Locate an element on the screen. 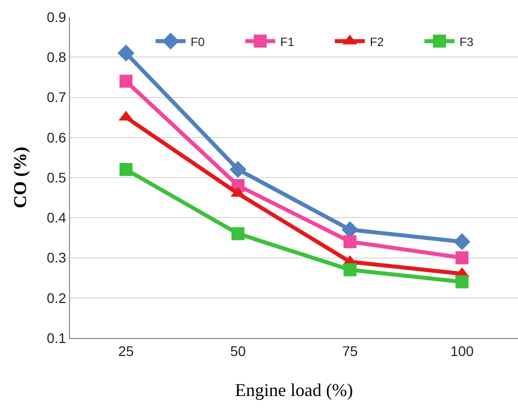 The width and height of the screenshot is (518, 420). x-tick-label: 25 is located at coordinates (126, 350).